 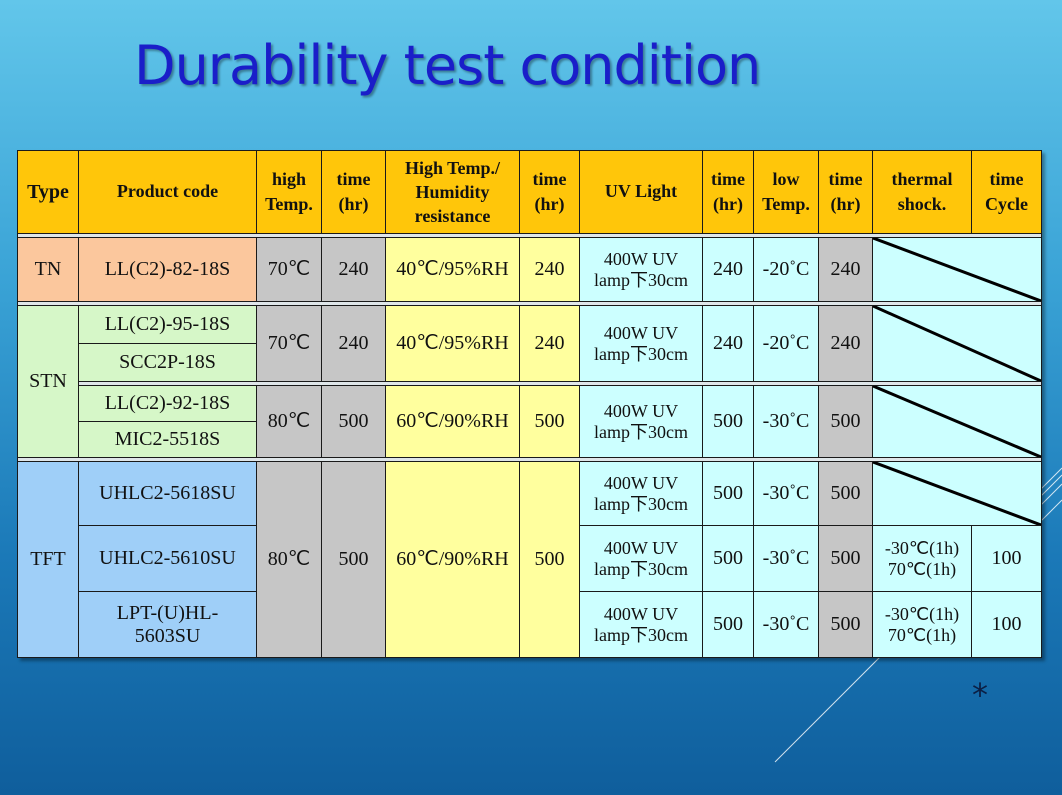 I want to click on page-title: Durability test condition, so click(x=447, y=65).